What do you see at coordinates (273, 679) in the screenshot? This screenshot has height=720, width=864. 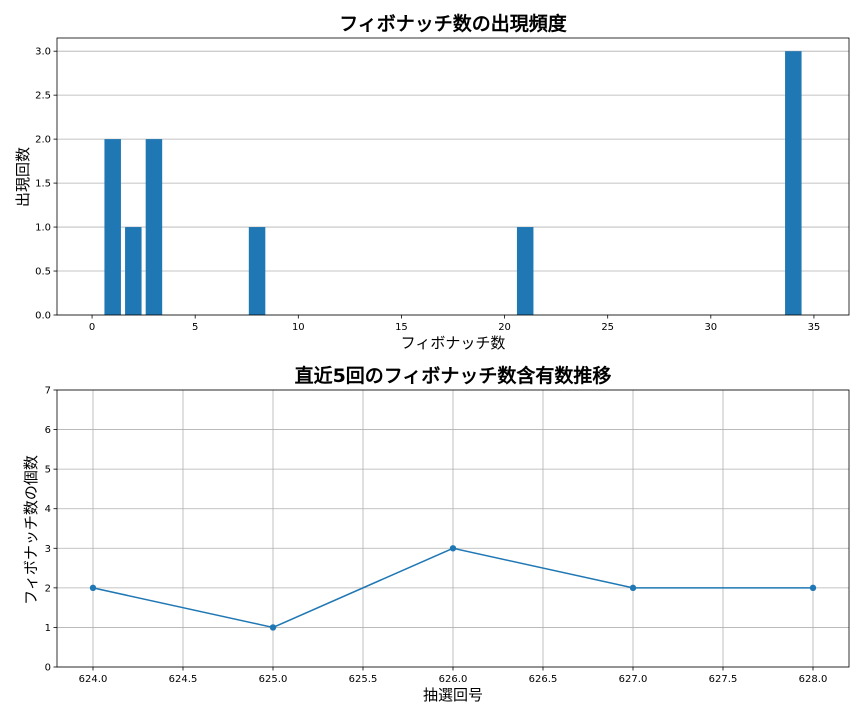 I see `chart2-xtick-label: 625.0` at bounding box center [273, 679].